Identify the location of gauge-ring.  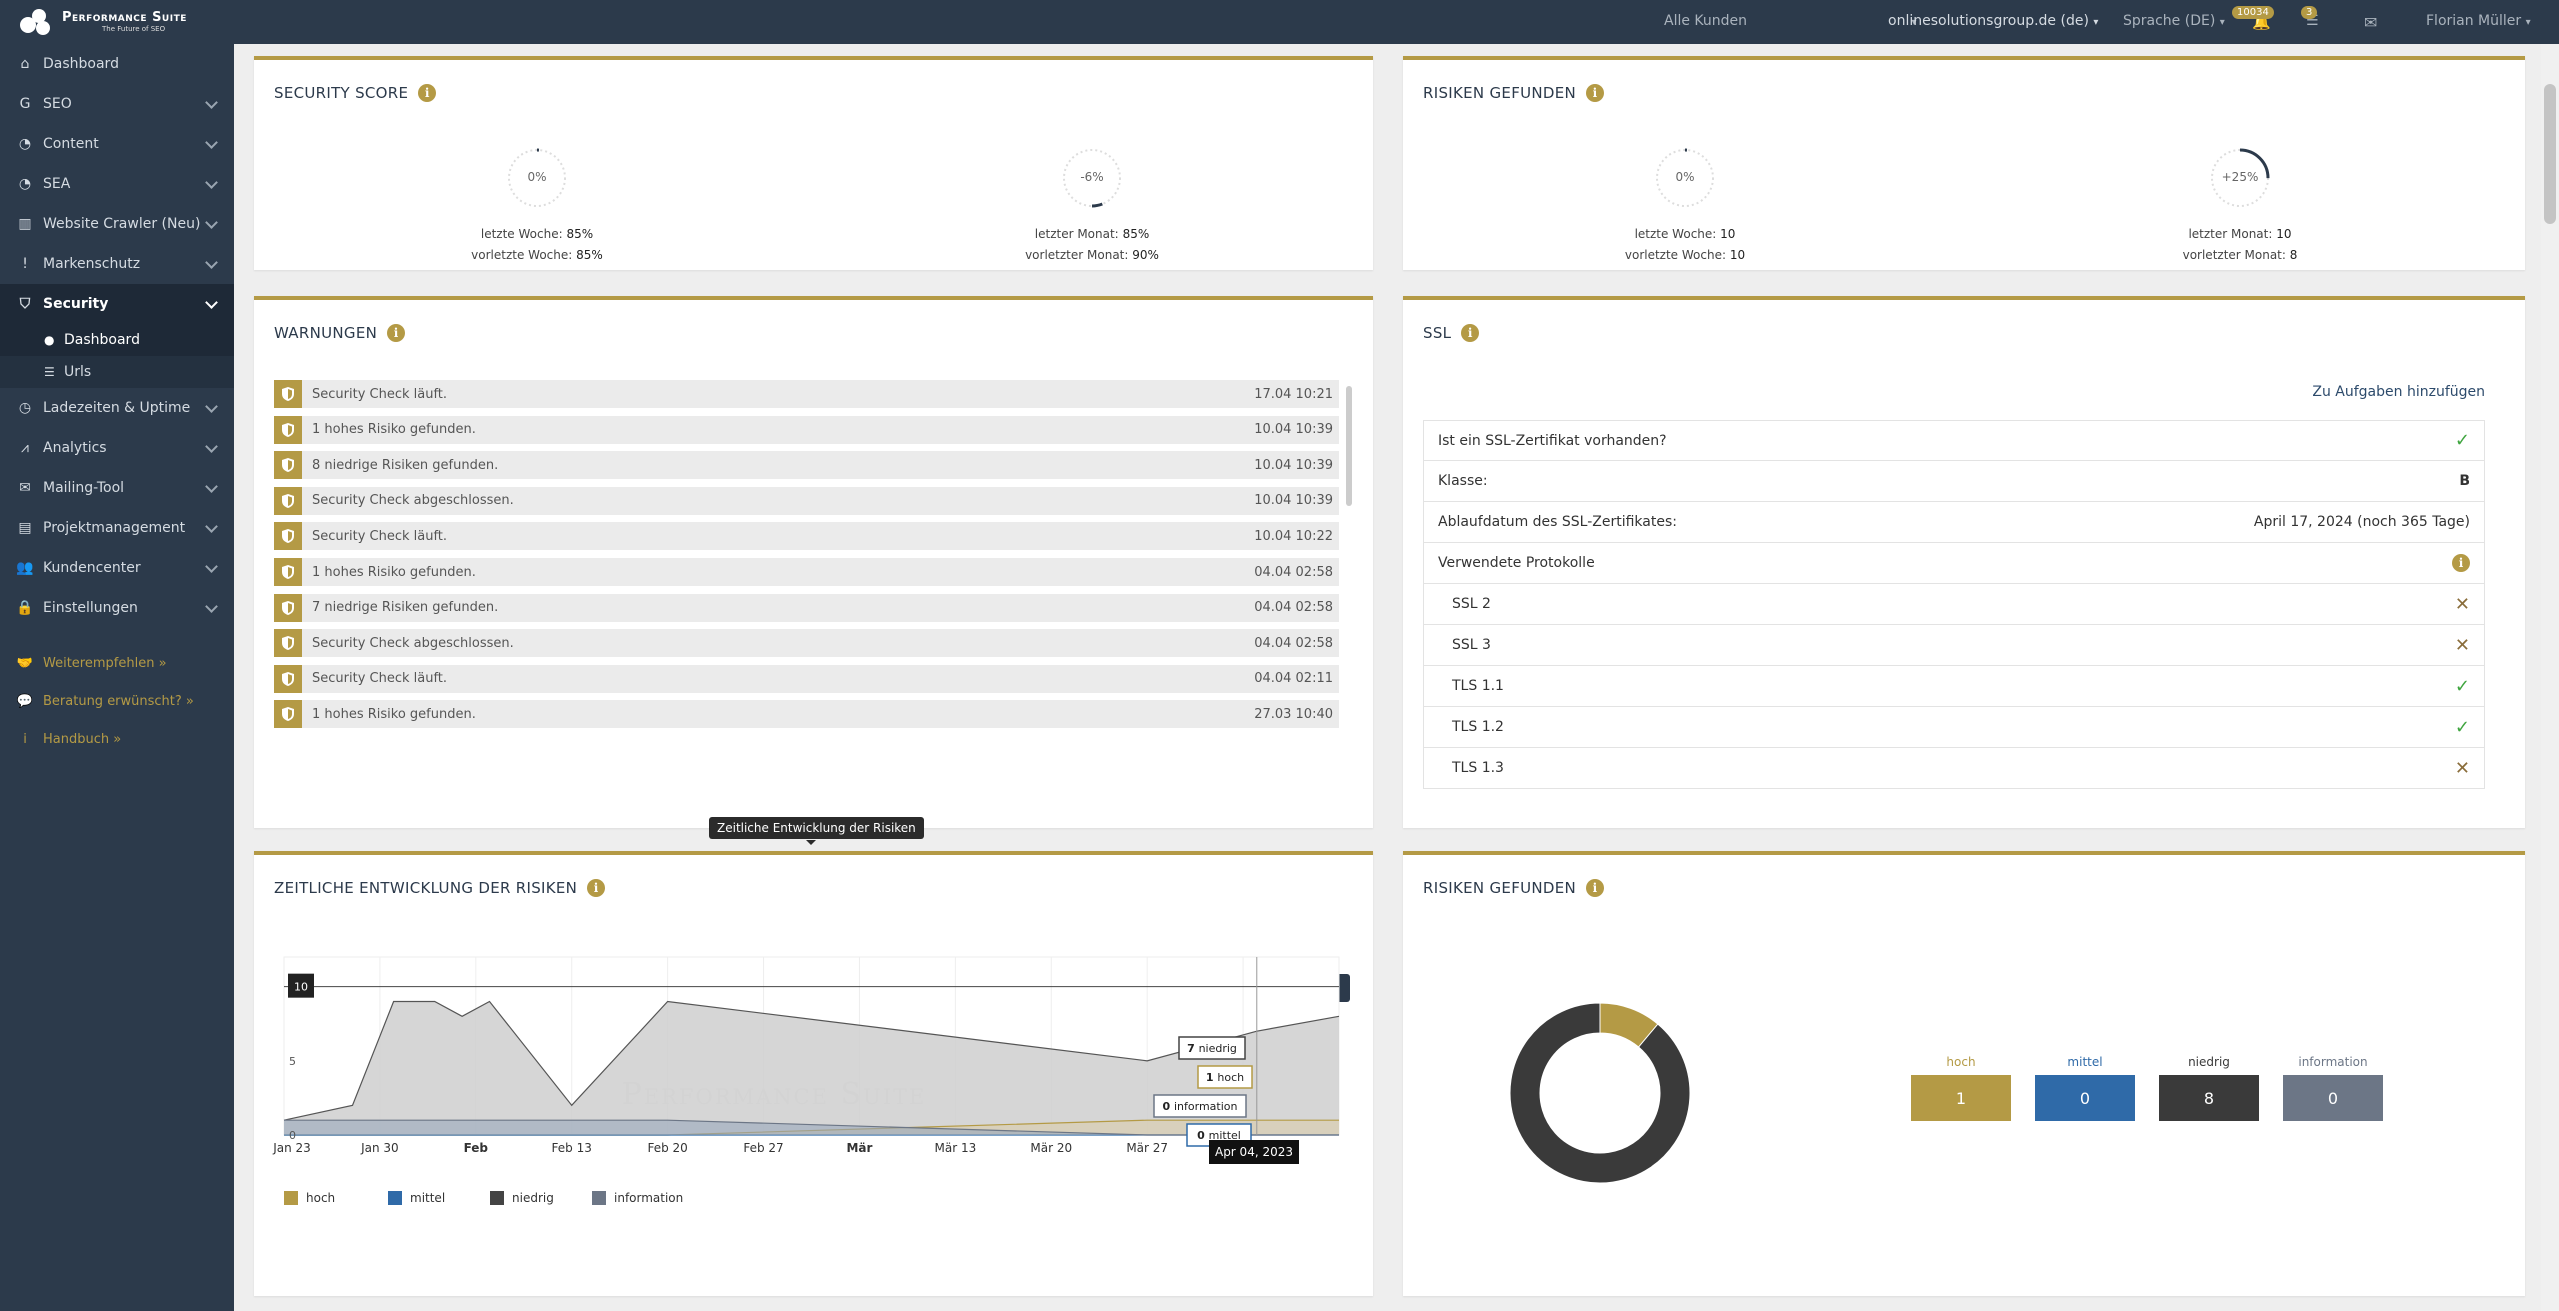
(1685, 178).